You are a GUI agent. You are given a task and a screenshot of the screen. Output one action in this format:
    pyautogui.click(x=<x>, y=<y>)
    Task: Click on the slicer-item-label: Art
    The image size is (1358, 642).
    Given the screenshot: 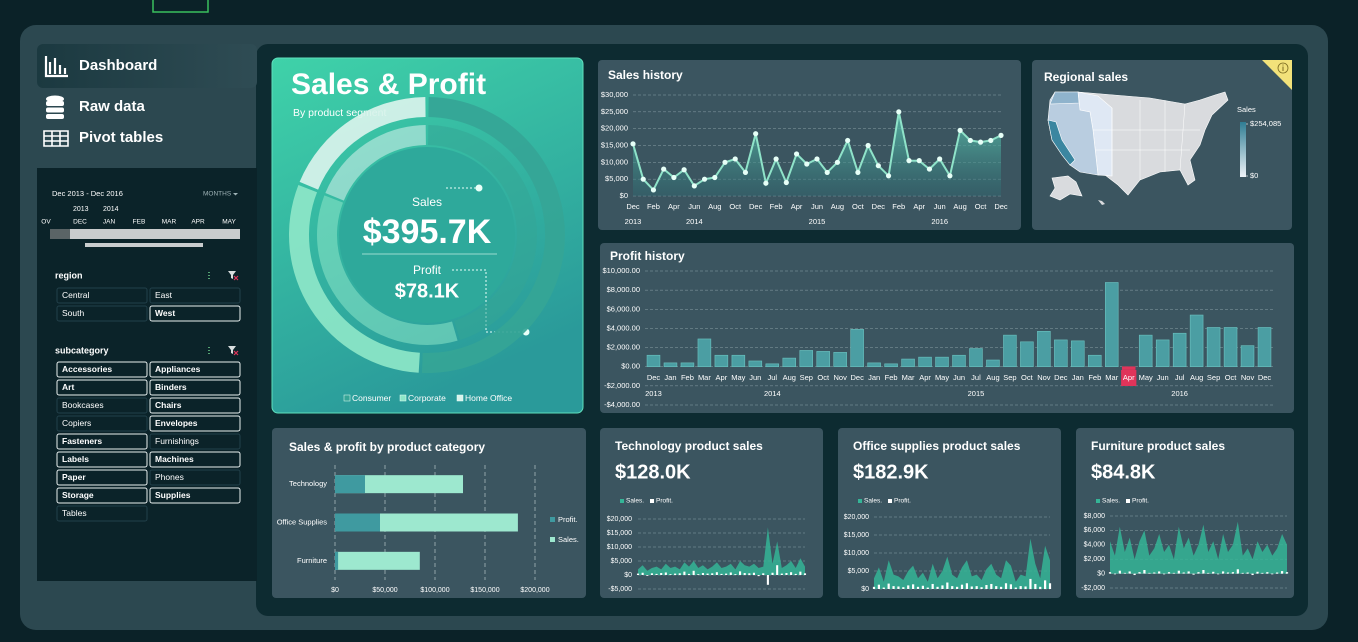 What is the action you would take?
    pyautogui.click(x=68, y=387)
    